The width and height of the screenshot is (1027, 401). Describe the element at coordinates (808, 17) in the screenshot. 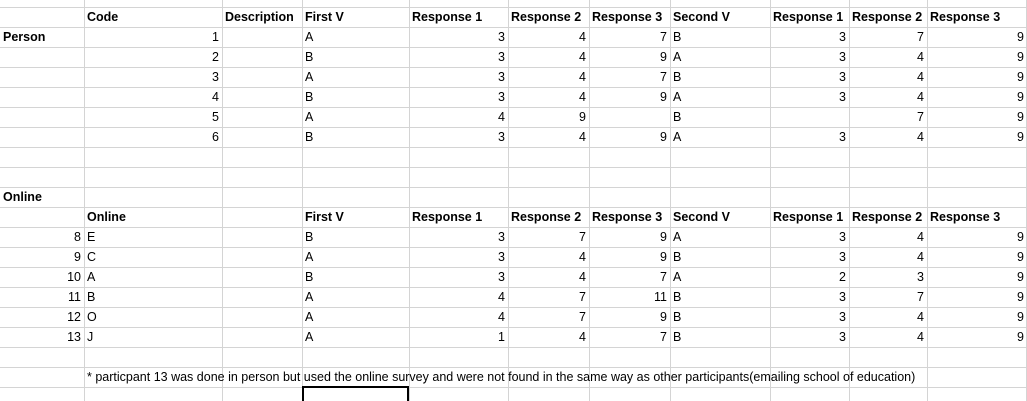

I see `header-response-1b: Response 1` at that location.